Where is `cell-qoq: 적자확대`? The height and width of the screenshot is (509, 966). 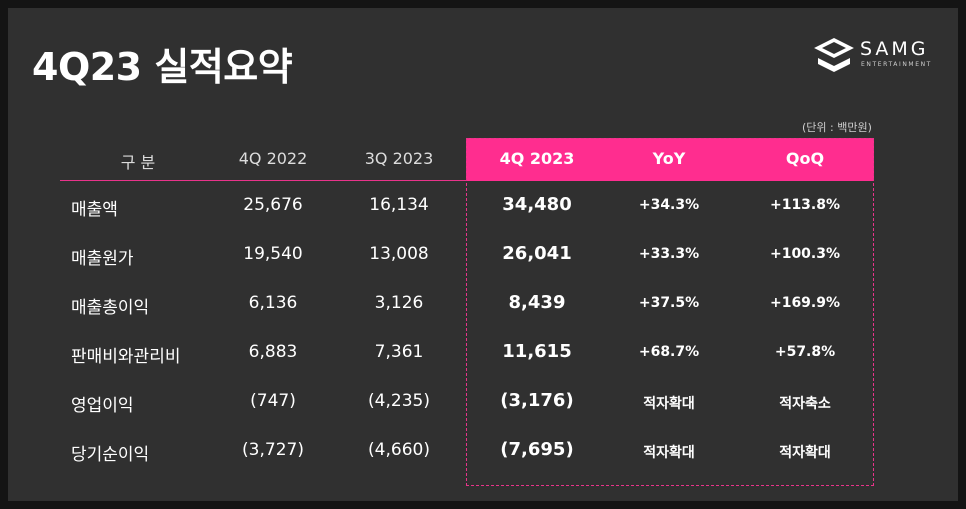 cell-qoq: 적자확대 is located at coordinates (805, 453).